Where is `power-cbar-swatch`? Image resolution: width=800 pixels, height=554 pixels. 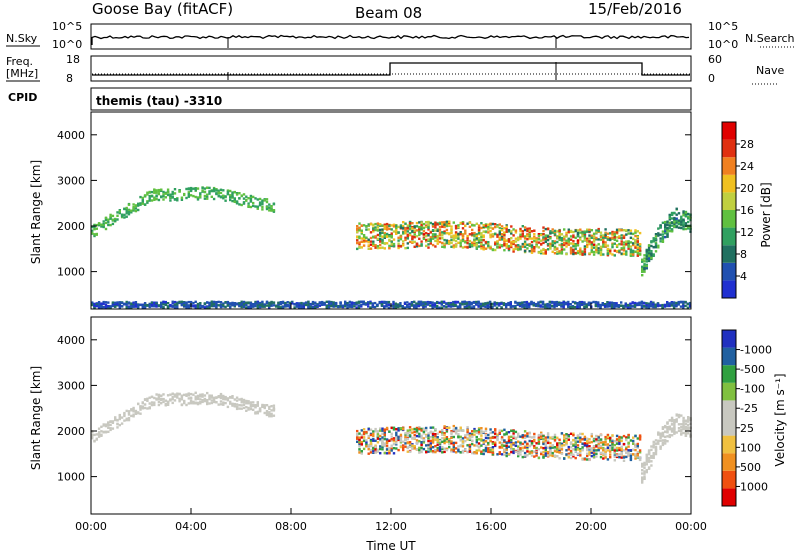 power-cbar-swatch is located at coordinates (729, 219).